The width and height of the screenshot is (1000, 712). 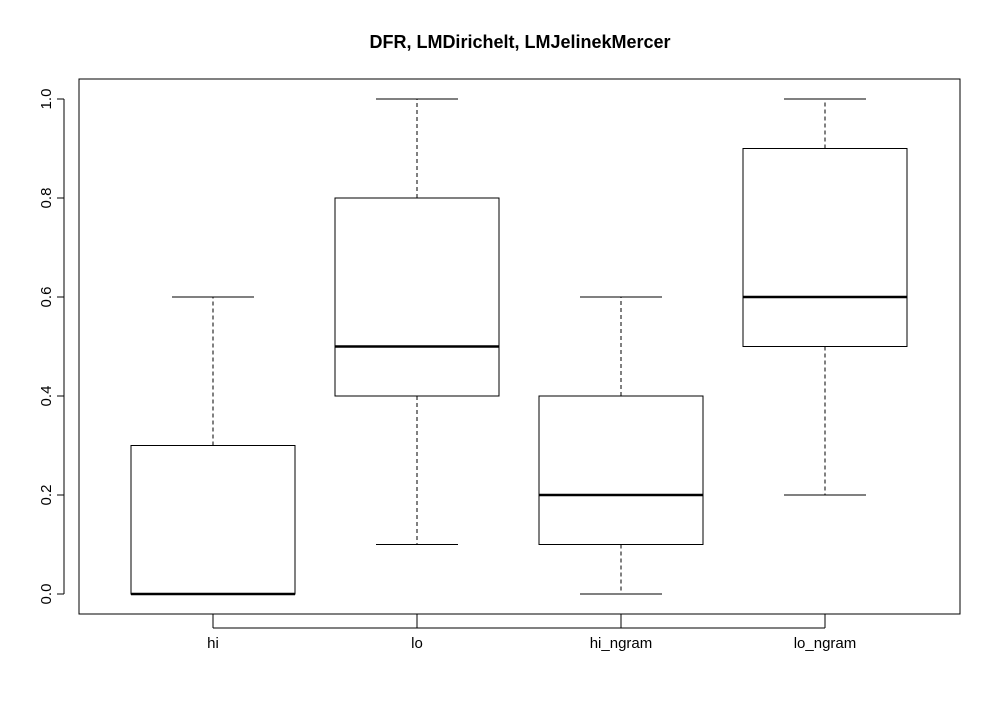 What do you see at coordinates (46, 198) in the screenshot?
I see `y-tick-label: 0.8` at bounding box center [46, 198].